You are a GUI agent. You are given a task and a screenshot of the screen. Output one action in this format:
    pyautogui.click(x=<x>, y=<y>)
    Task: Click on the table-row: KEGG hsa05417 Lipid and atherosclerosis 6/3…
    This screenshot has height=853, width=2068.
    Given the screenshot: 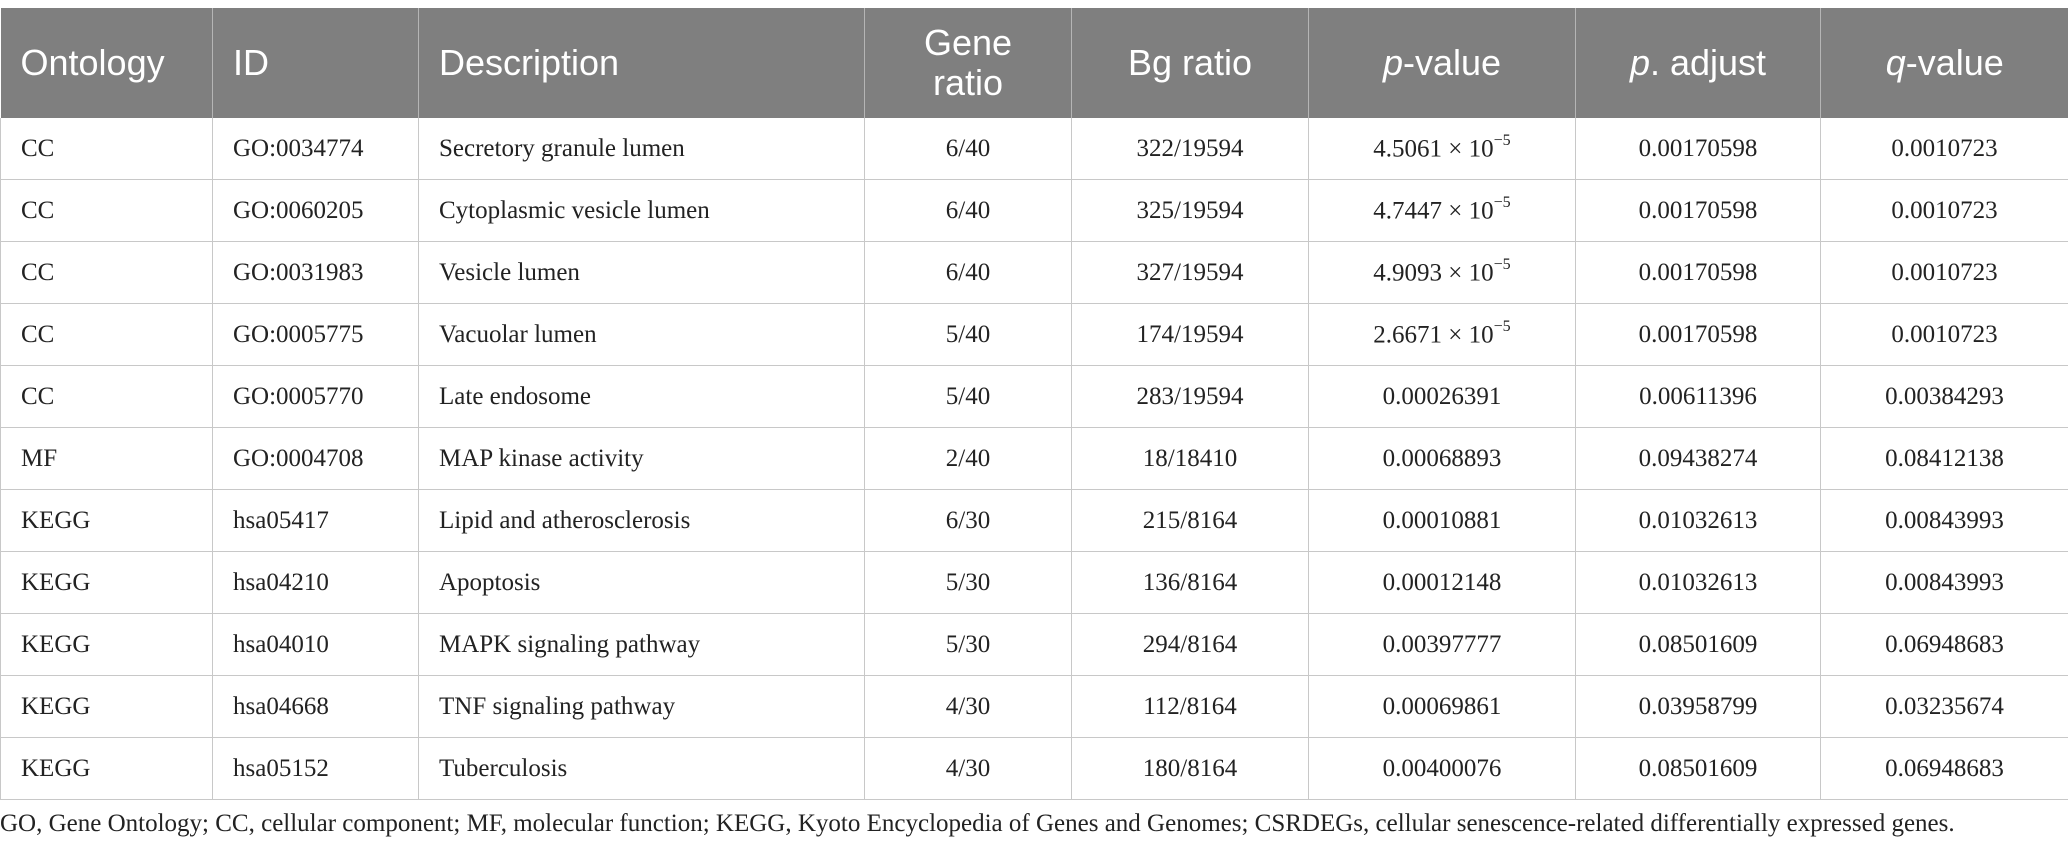 What is the action you would take?
    pyautogui.click(x=1034, y=520)
    